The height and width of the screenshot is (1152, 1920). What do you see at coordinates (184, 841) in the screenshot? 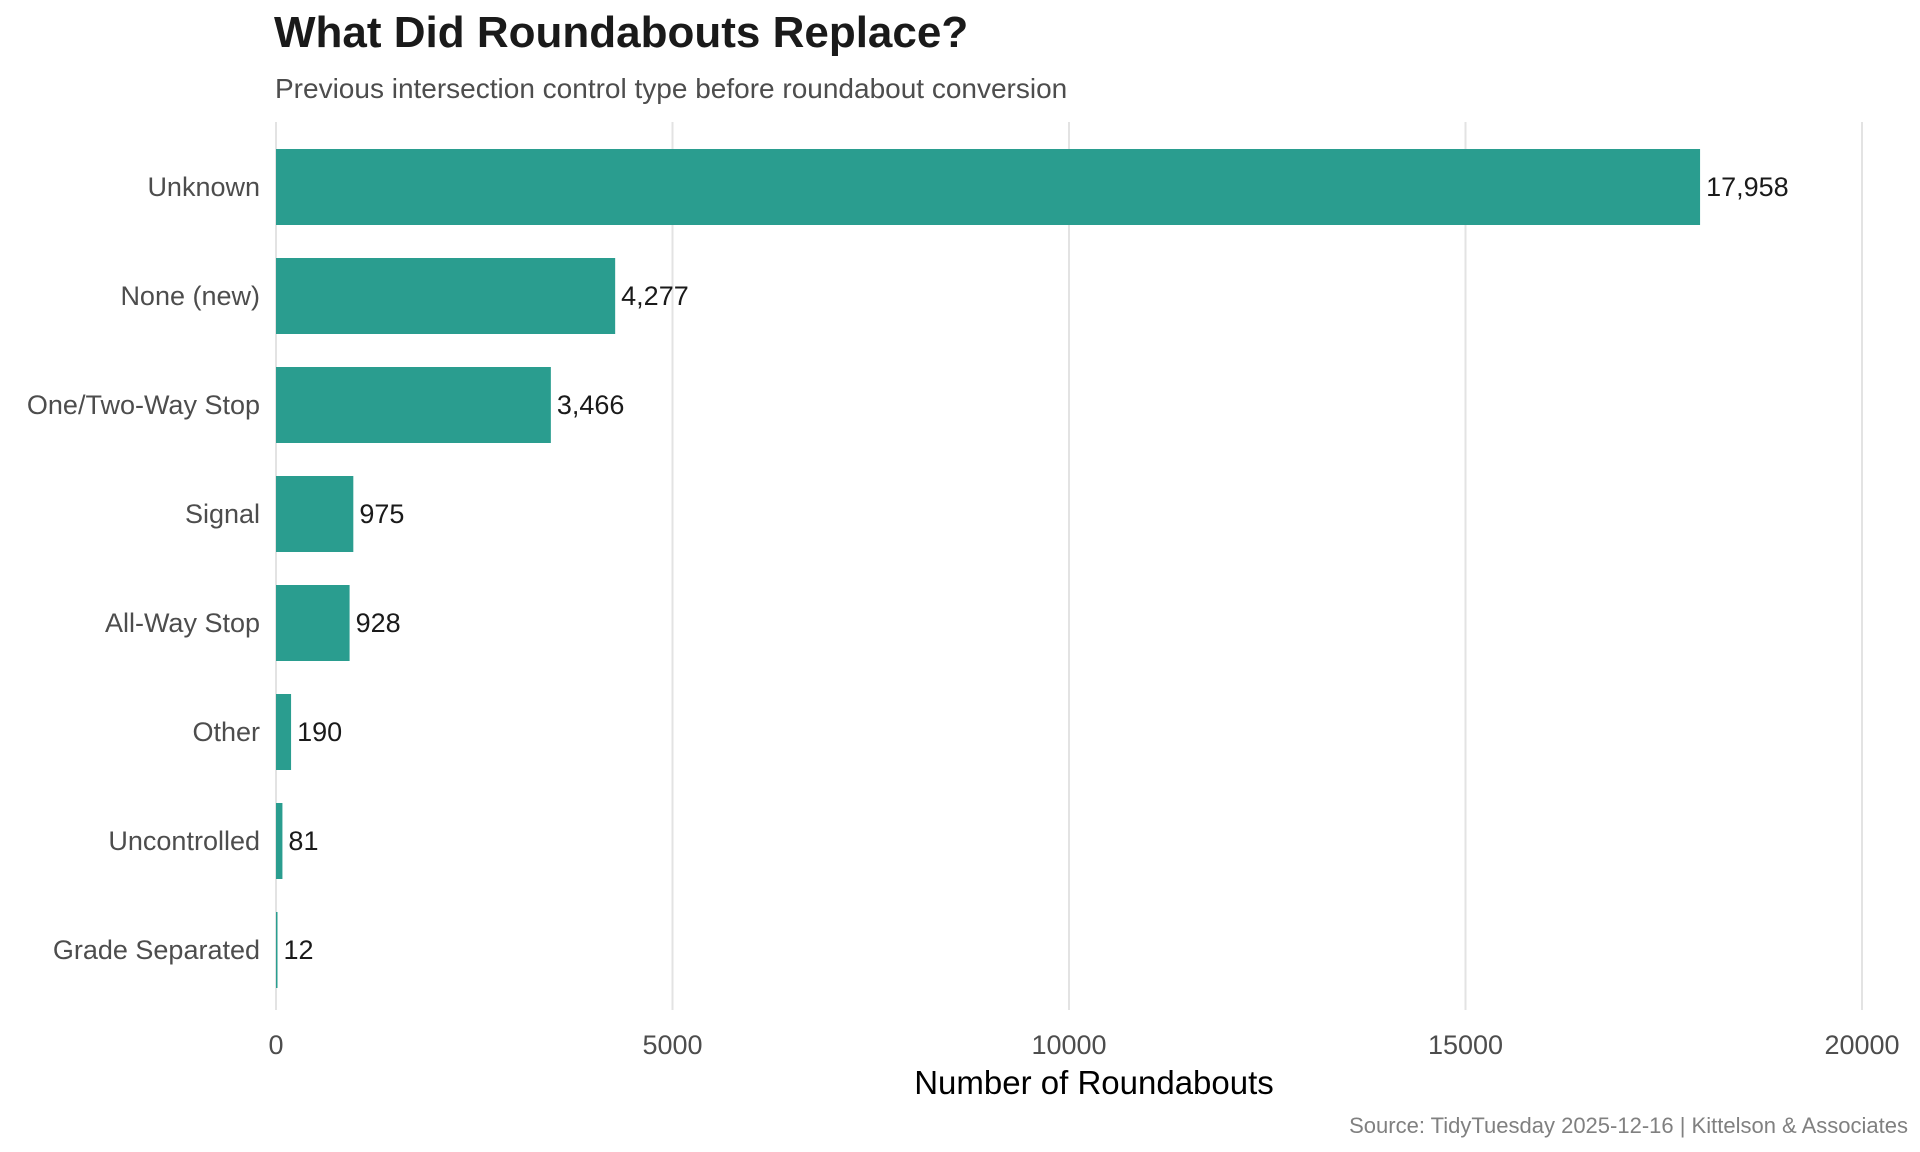
I see `category-label-6: Uncontrolled` at bounding box center [184, 841].